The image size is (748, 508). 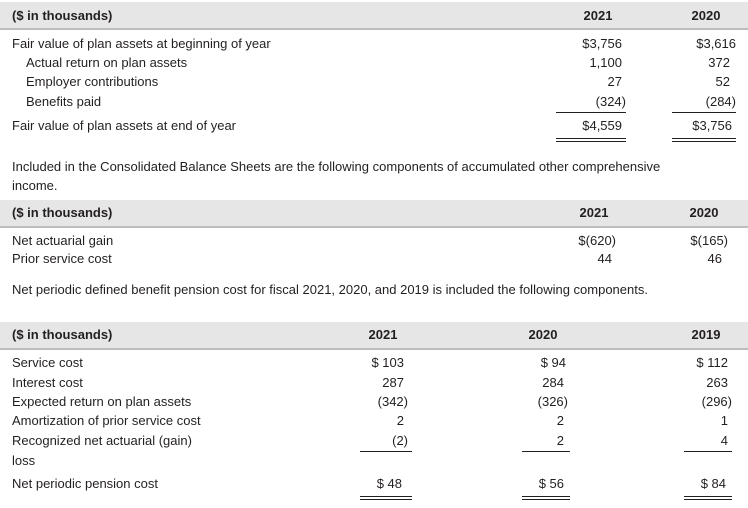 I want to click on table1-row-label: Actual return on plan assets, so click(x=107, y=62).